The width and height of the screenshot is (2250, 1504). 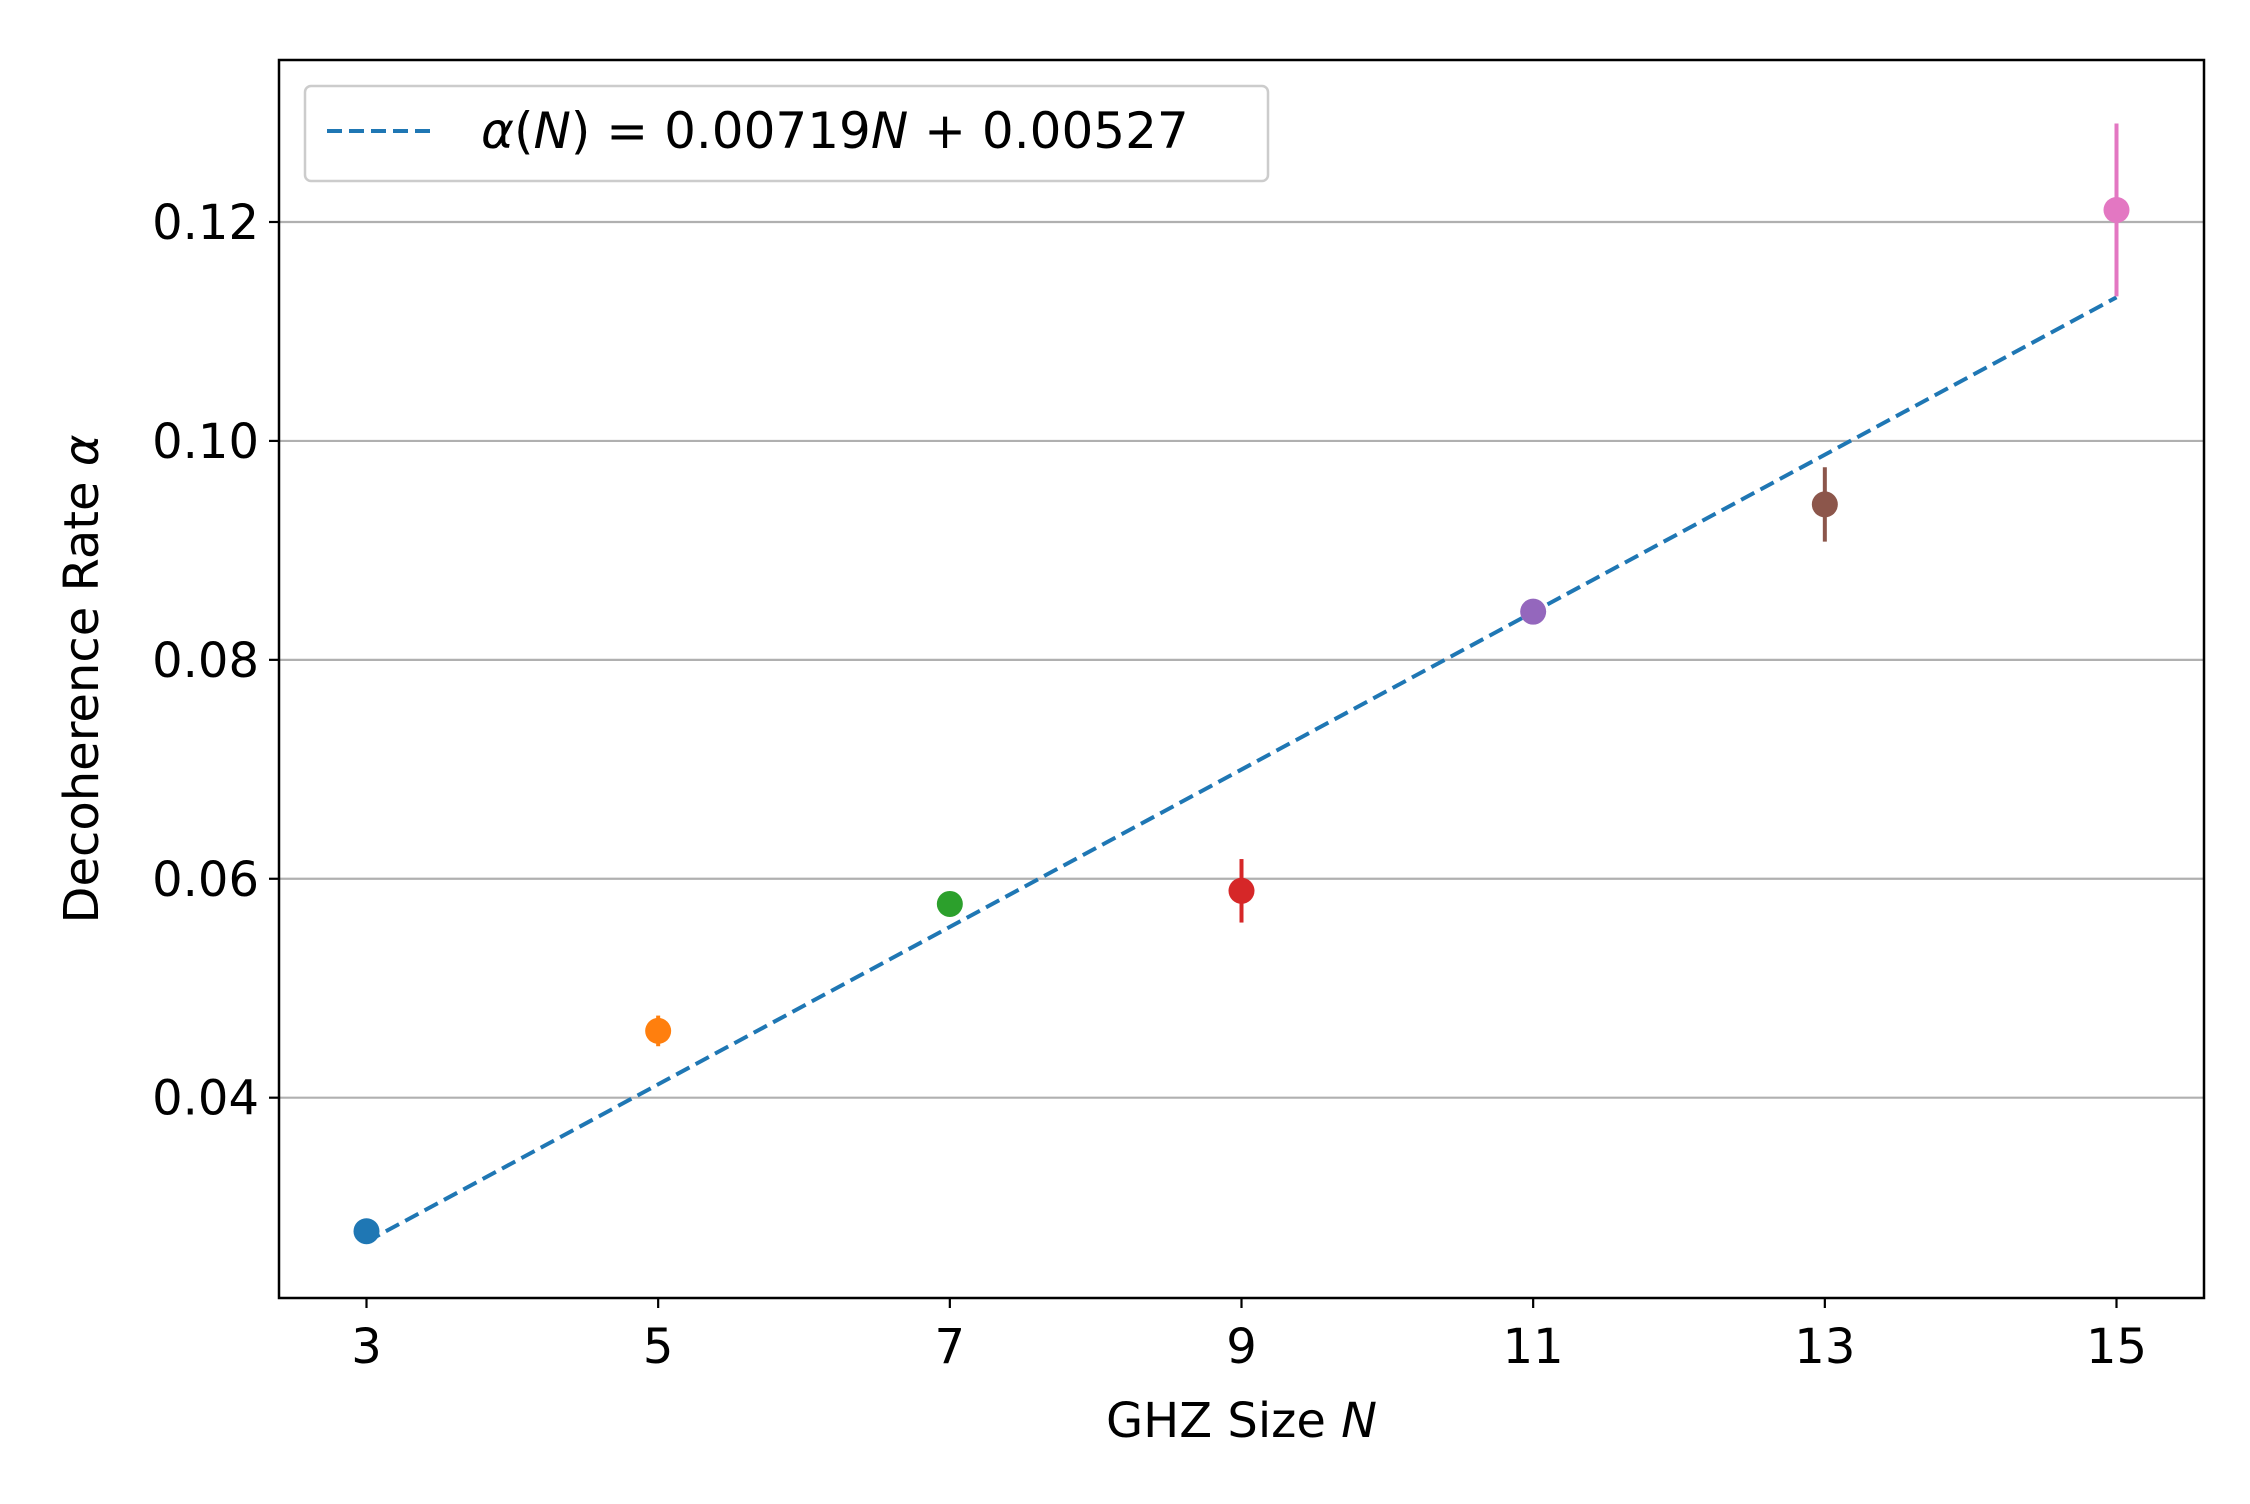 I want to click on x-axis-ticks: 3 5 7 9 11 13 15, so click(x=1249, y=1336).